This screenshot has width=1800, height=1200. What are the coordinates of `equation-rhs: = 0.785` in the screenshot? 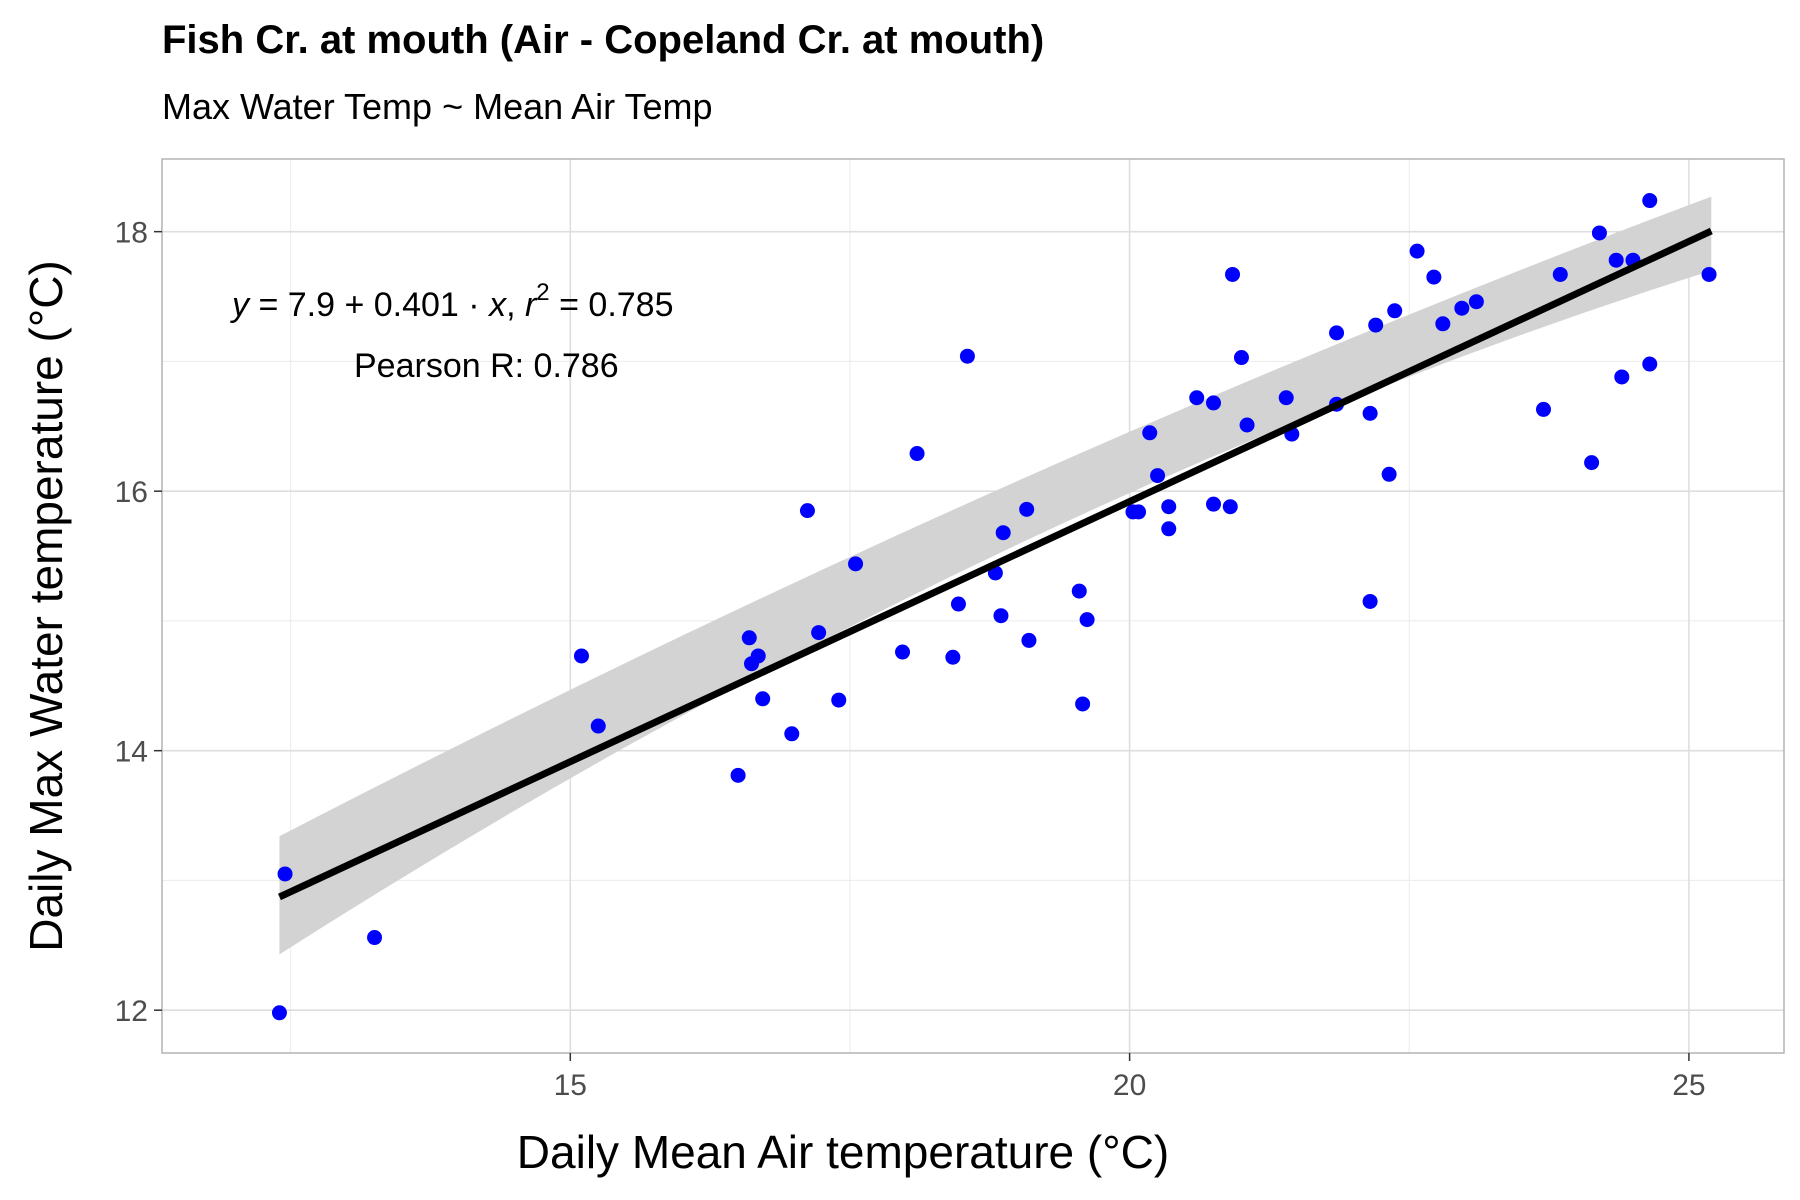 It's located at (612, 305).